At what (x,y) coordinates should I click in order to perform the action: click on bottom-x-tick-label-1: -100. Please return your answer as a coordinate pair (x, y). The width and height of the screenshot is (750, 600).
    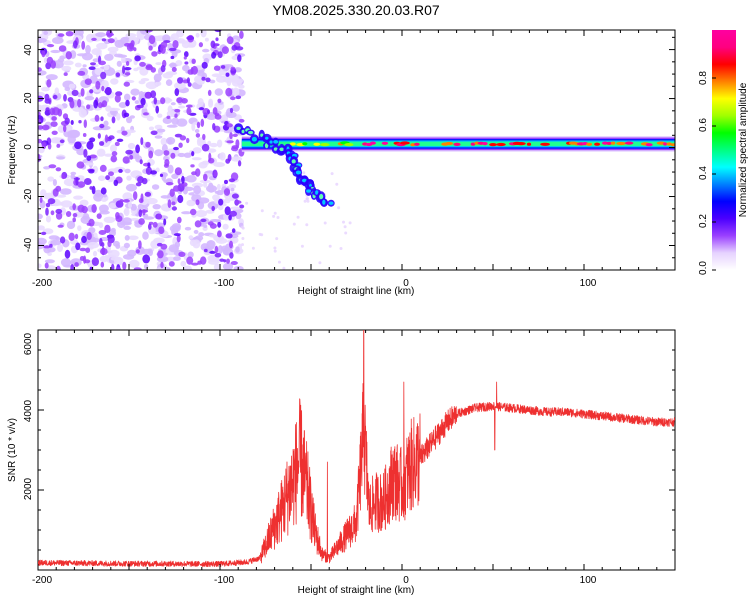
    Looking at the image, I should click on (224, 580).